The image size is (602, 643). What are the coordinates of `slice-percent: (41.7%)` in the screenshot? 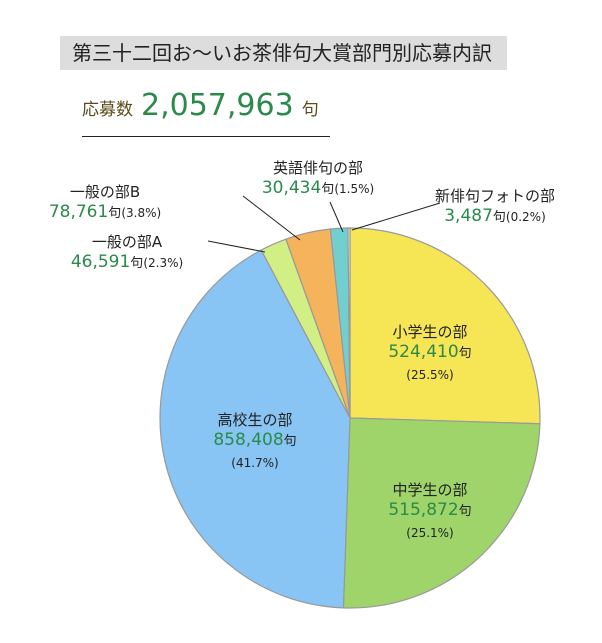 It's located at (255, 463).